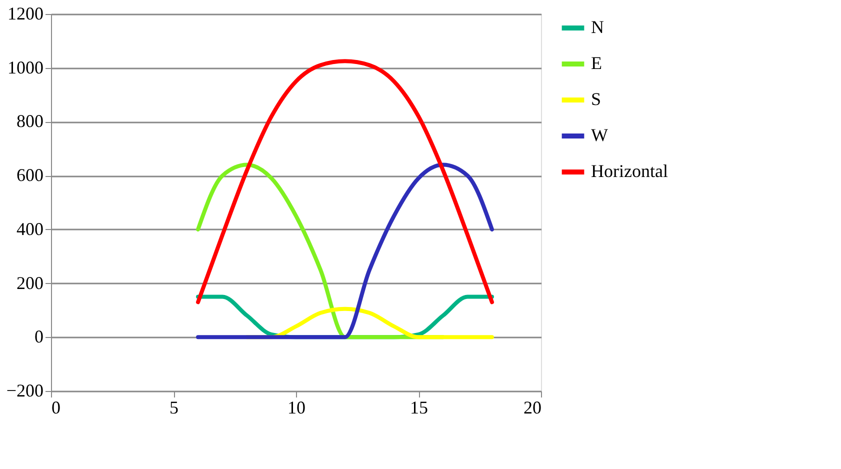 The image size is (841, 469). Describe the element at coordinates (30, 175) in the screenshot. I see `y-tick-label: 600` at that location.